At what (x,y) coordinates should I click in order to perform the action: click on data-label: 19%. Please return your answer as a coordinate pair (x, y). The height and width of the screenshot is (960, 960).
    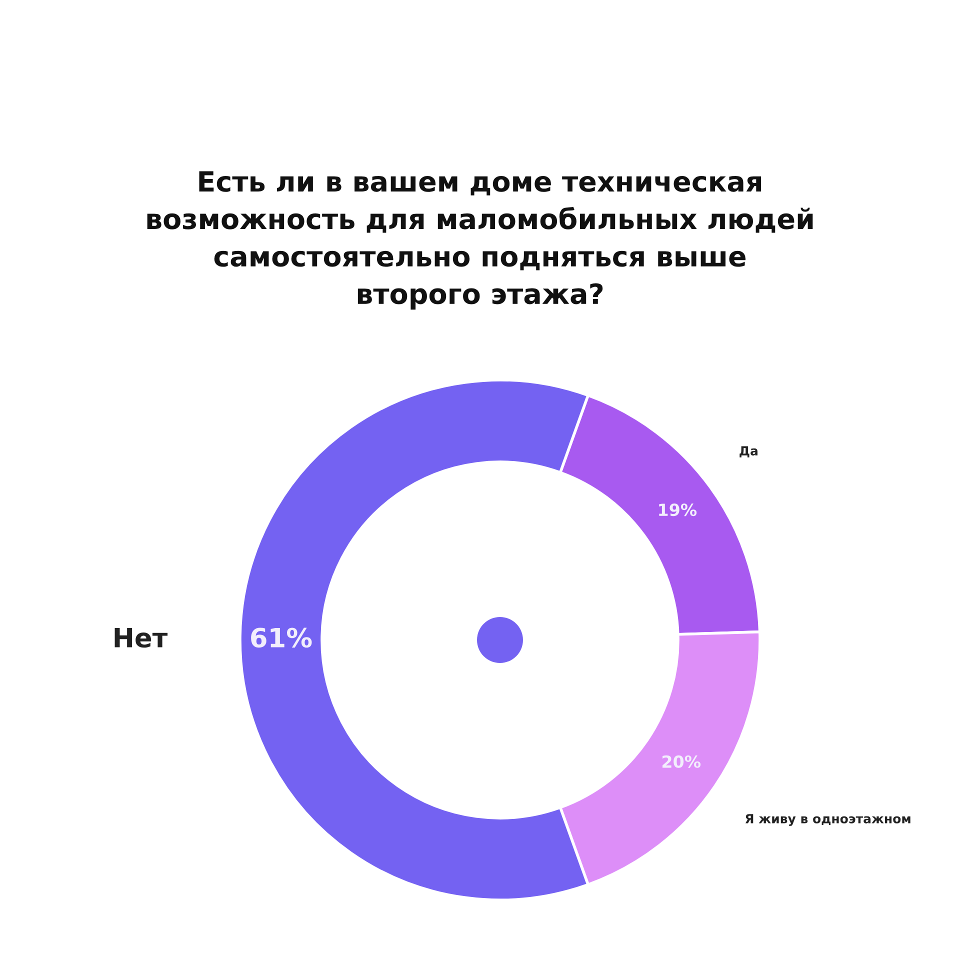
    Looking at the image, I should click on (678, 510).